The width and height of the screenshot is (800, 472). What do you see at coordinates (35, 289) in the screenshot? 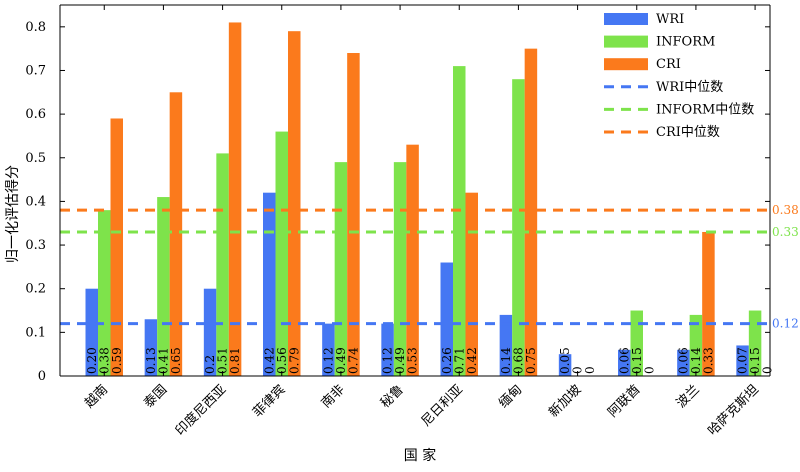
I see `y-tick-label: 0.2` at bounding box center [35, 289].